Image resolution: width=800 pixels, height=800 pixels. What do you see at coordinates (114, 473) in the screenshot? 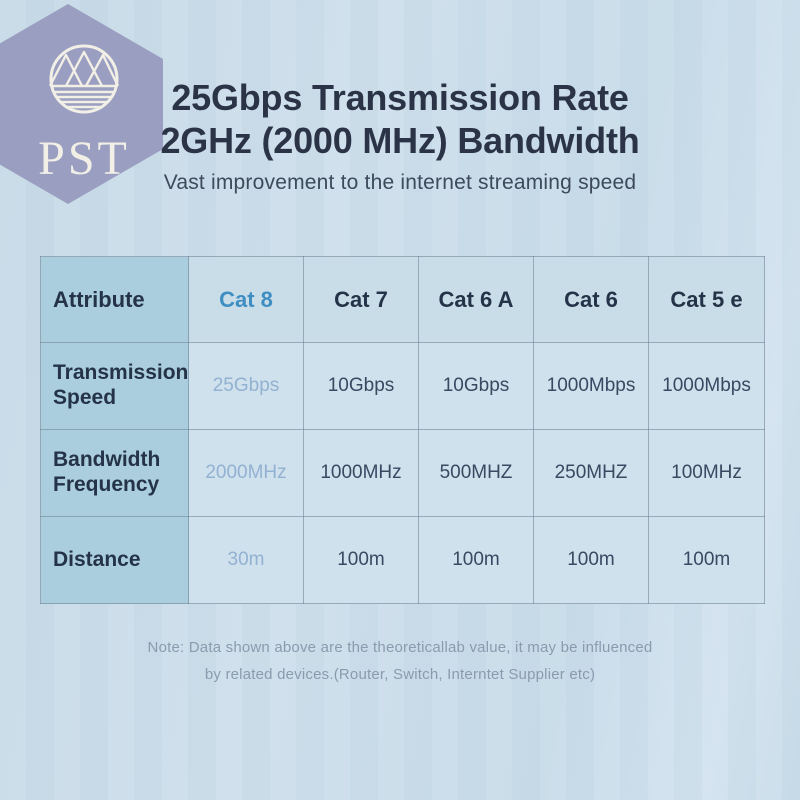
I see `row-label: Bandwidth Frequency` at bounding box center [114, 473].